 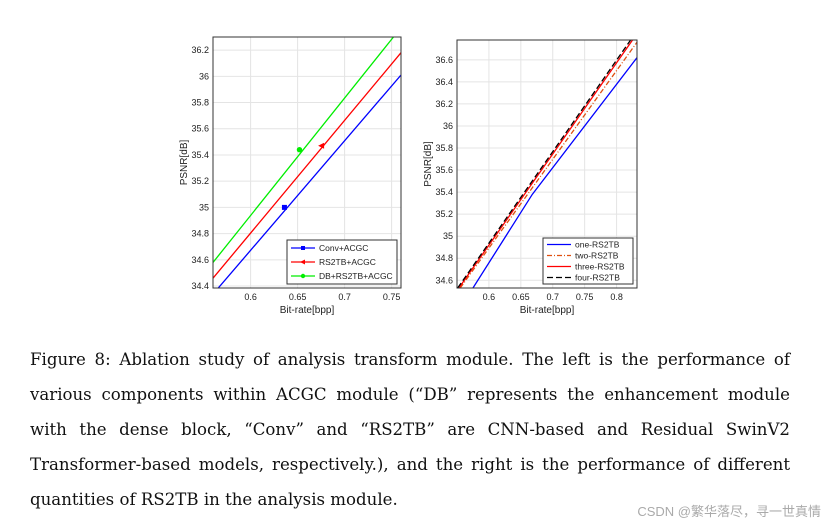 What do you see at coordinates (356, 276) in the screenshot?
I see `legend-label: DB+RS2TB+ACGC` at bounding box center [356, 276].